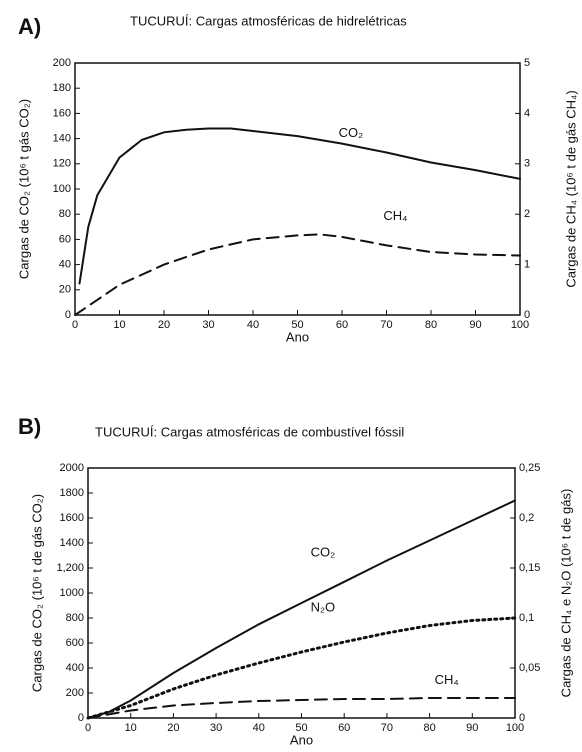 This screenshot has height=752, width=582. Describe the element at coordinates (65, 290) in the screenshot. I see `y-tick-label: 20` at that location.